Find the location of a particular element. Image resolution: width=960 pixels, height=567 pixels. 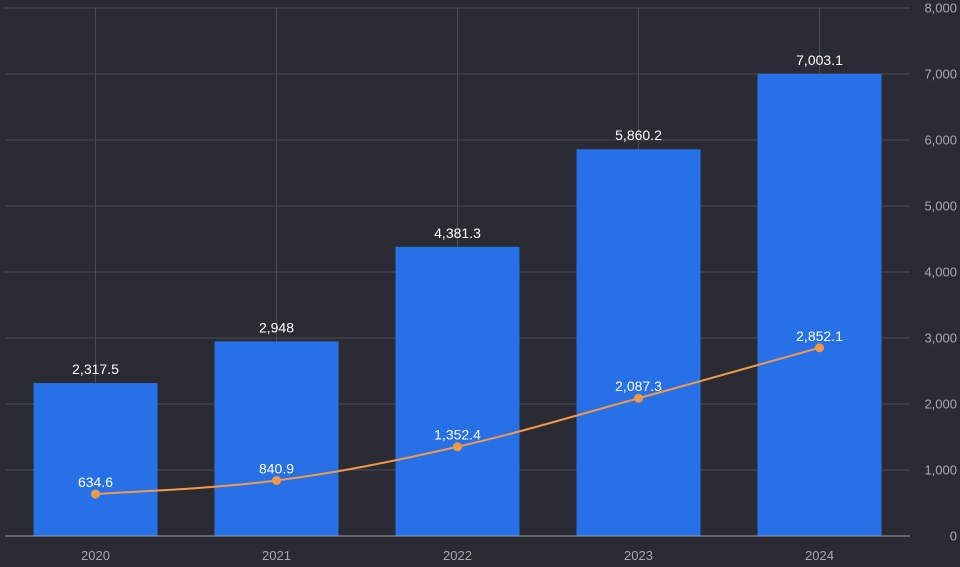

line-value-label: 1,352.4 is located at coordinates (457, 435).